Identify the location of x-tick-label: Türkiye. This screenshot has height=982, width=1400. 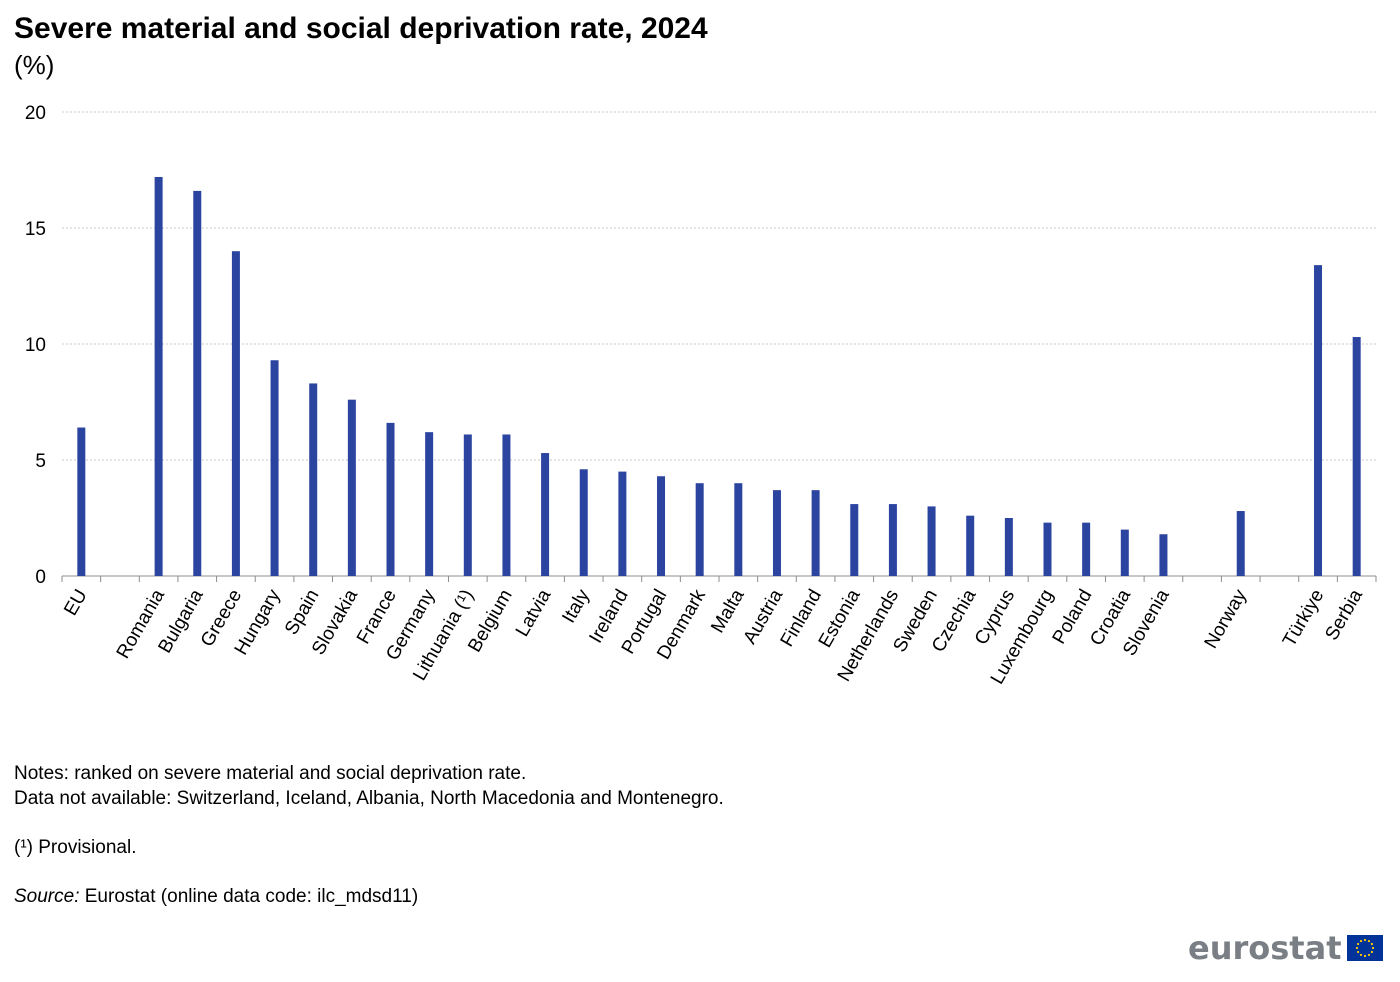
(1303, 618).